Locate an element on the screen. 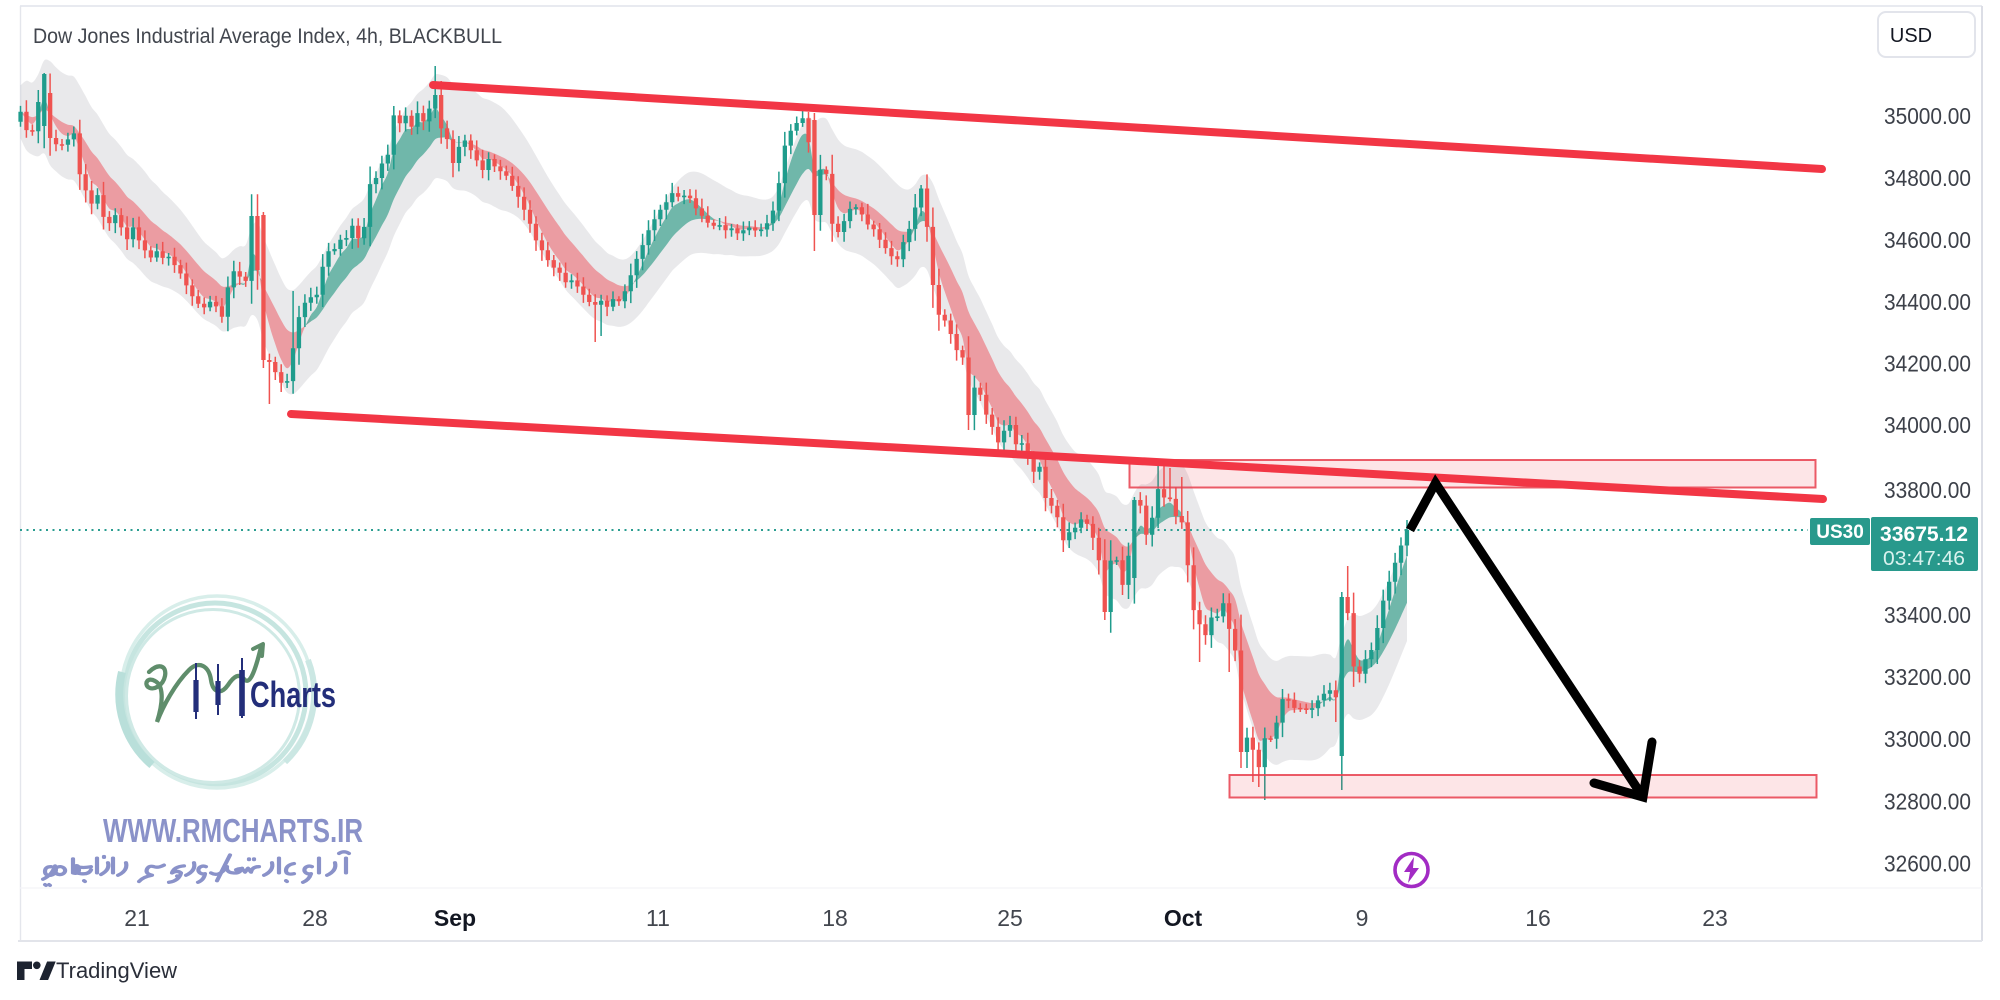  svg-text: WWW.RMCHARTS.IR is located at coordinates (233, 830).